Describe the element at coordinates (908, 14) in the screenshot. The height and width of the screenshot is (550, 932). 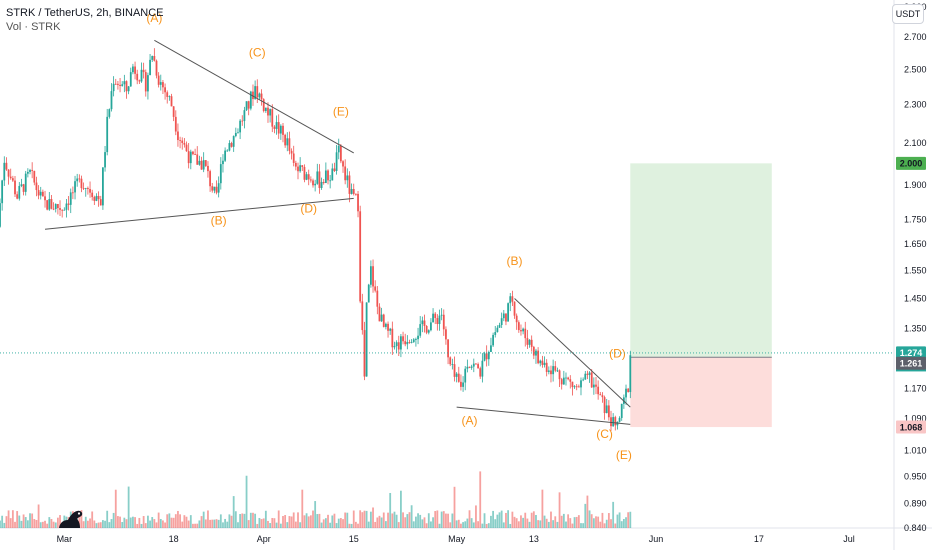
I see `currency-button: USDT` at that location.